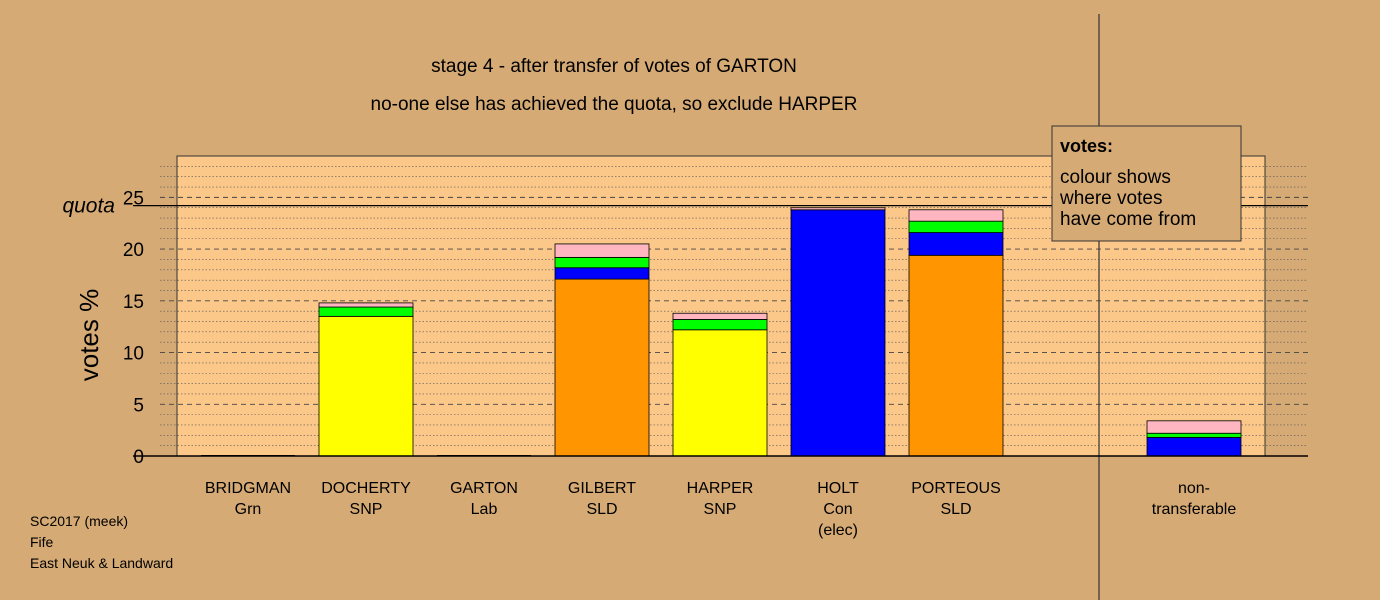 The height and width of the screenshot is (600, 1380). What do you see at coordinates (956, 355) in the screenshot?
I see `bar-segment-porteous-sld` at bounding box center [956, 355].